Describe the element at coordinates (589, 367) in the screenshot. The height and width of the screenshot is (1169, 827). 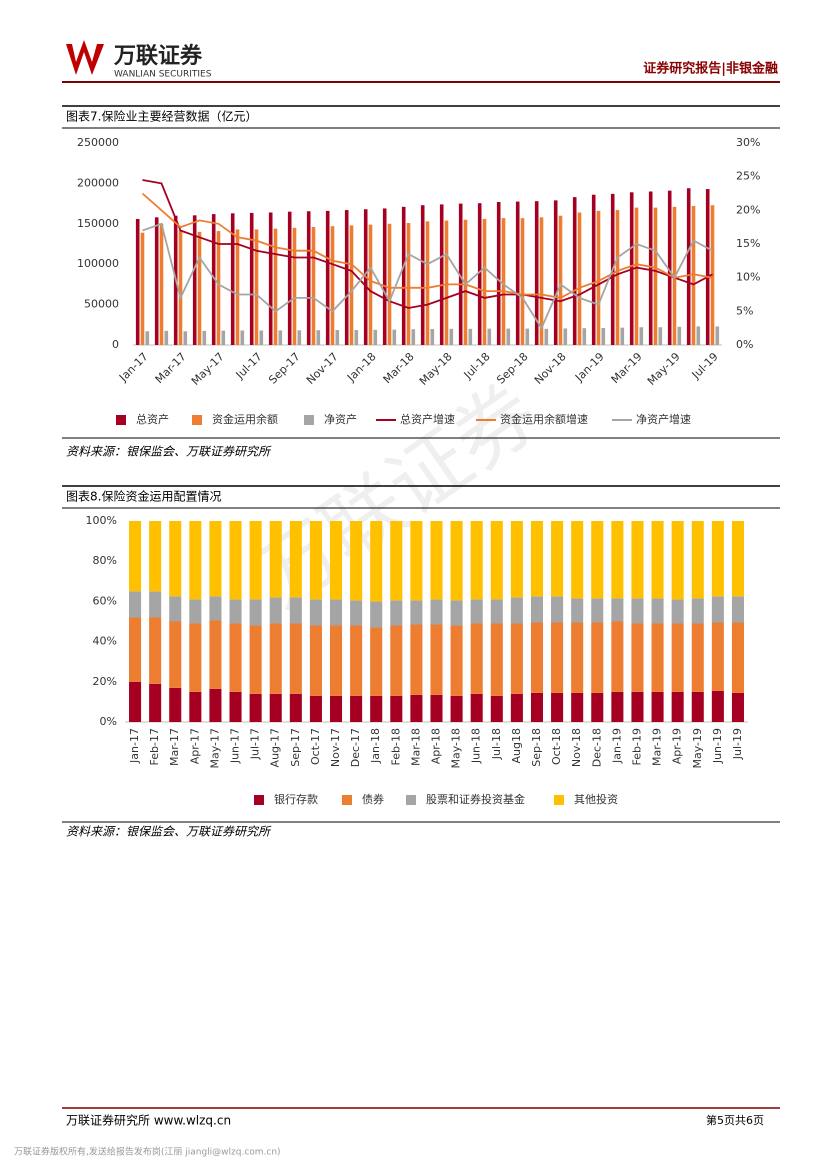
I see `x-tick-label: Jan-19` at that location.